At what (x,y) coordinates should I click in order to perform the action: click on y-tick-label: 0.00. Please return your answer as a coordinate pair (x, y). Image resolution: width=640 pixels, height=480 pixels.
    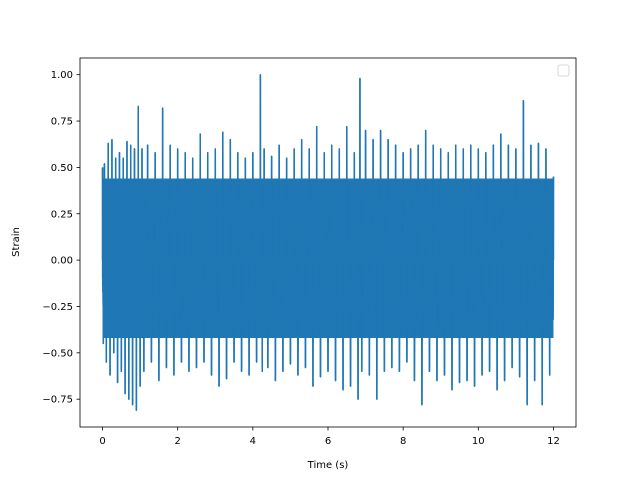
    Looking at the image, I should click on (62, 261).